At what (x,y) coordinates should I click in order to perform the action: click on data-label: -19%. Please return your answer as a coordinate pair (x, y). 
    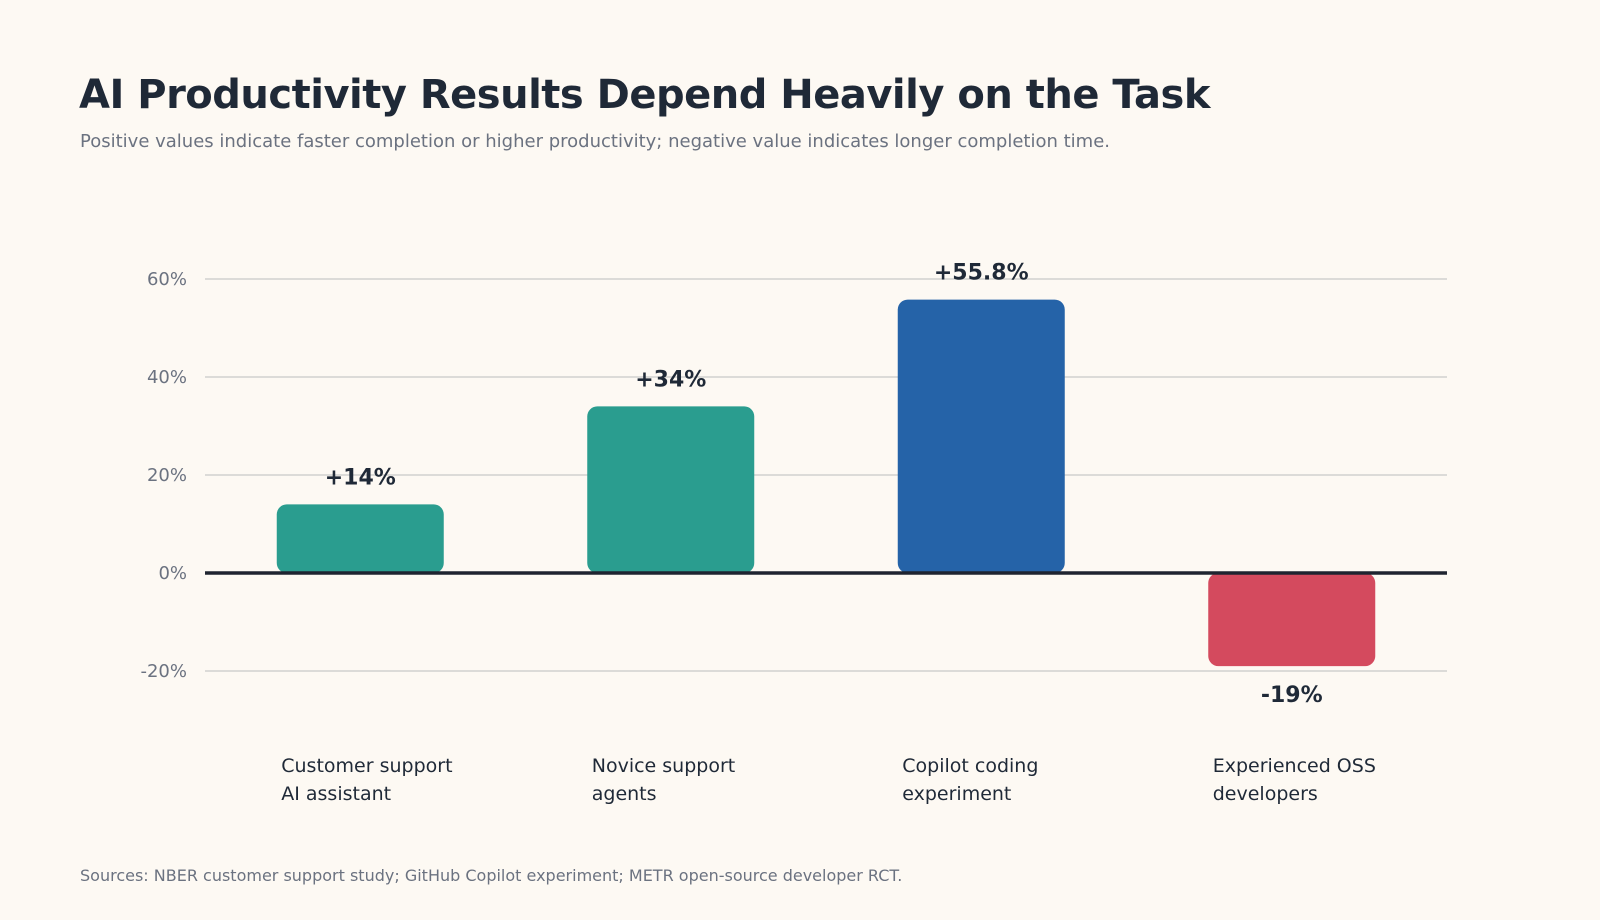
    Looking at the image, I should click on (1292, 695).